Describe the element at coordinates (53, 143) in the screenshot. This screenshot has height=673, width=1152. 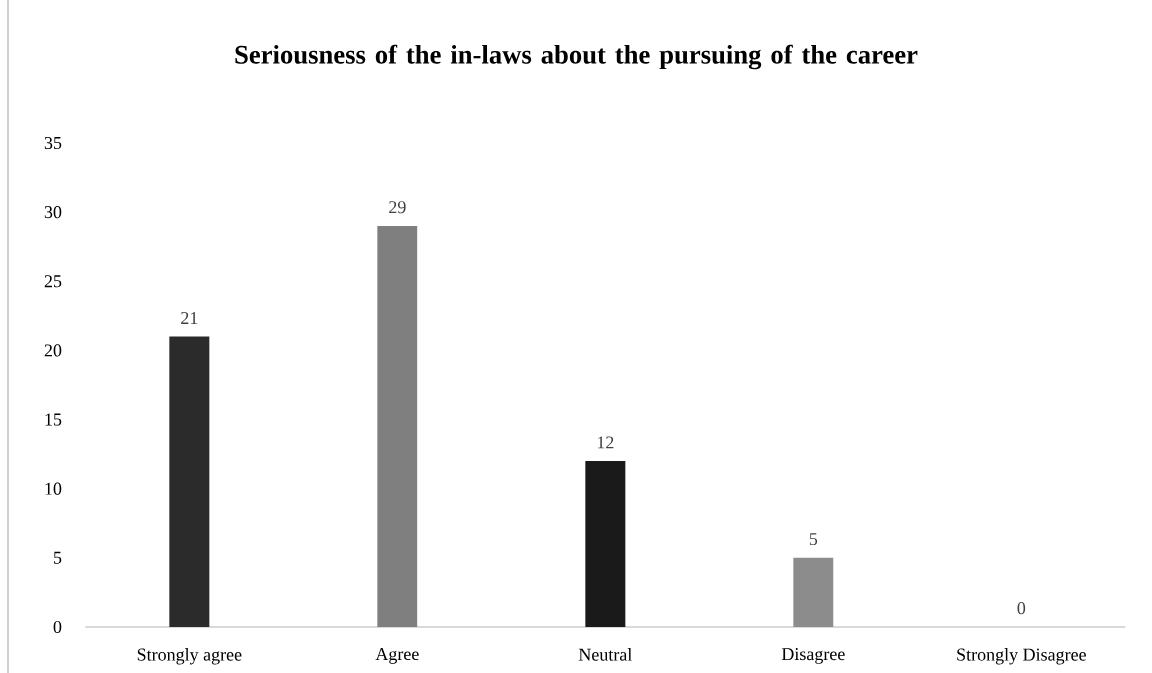
I see `y-tick-label: 35` at that location.